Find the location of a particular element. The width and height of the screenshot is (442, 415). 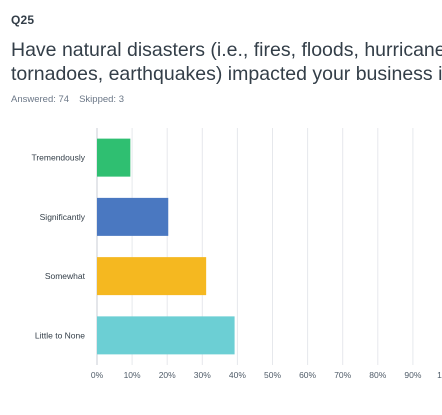

skipped-count: Skipped: 3 is located at coordinates (101, 99).